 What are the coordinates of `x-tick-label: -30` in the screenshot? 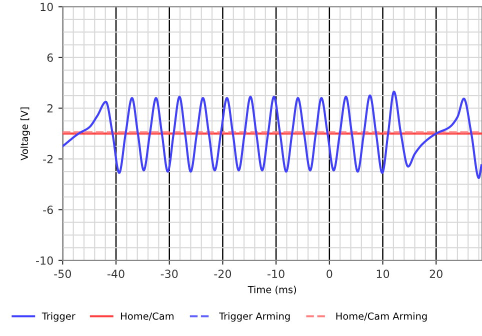 It's located at (169, 274).